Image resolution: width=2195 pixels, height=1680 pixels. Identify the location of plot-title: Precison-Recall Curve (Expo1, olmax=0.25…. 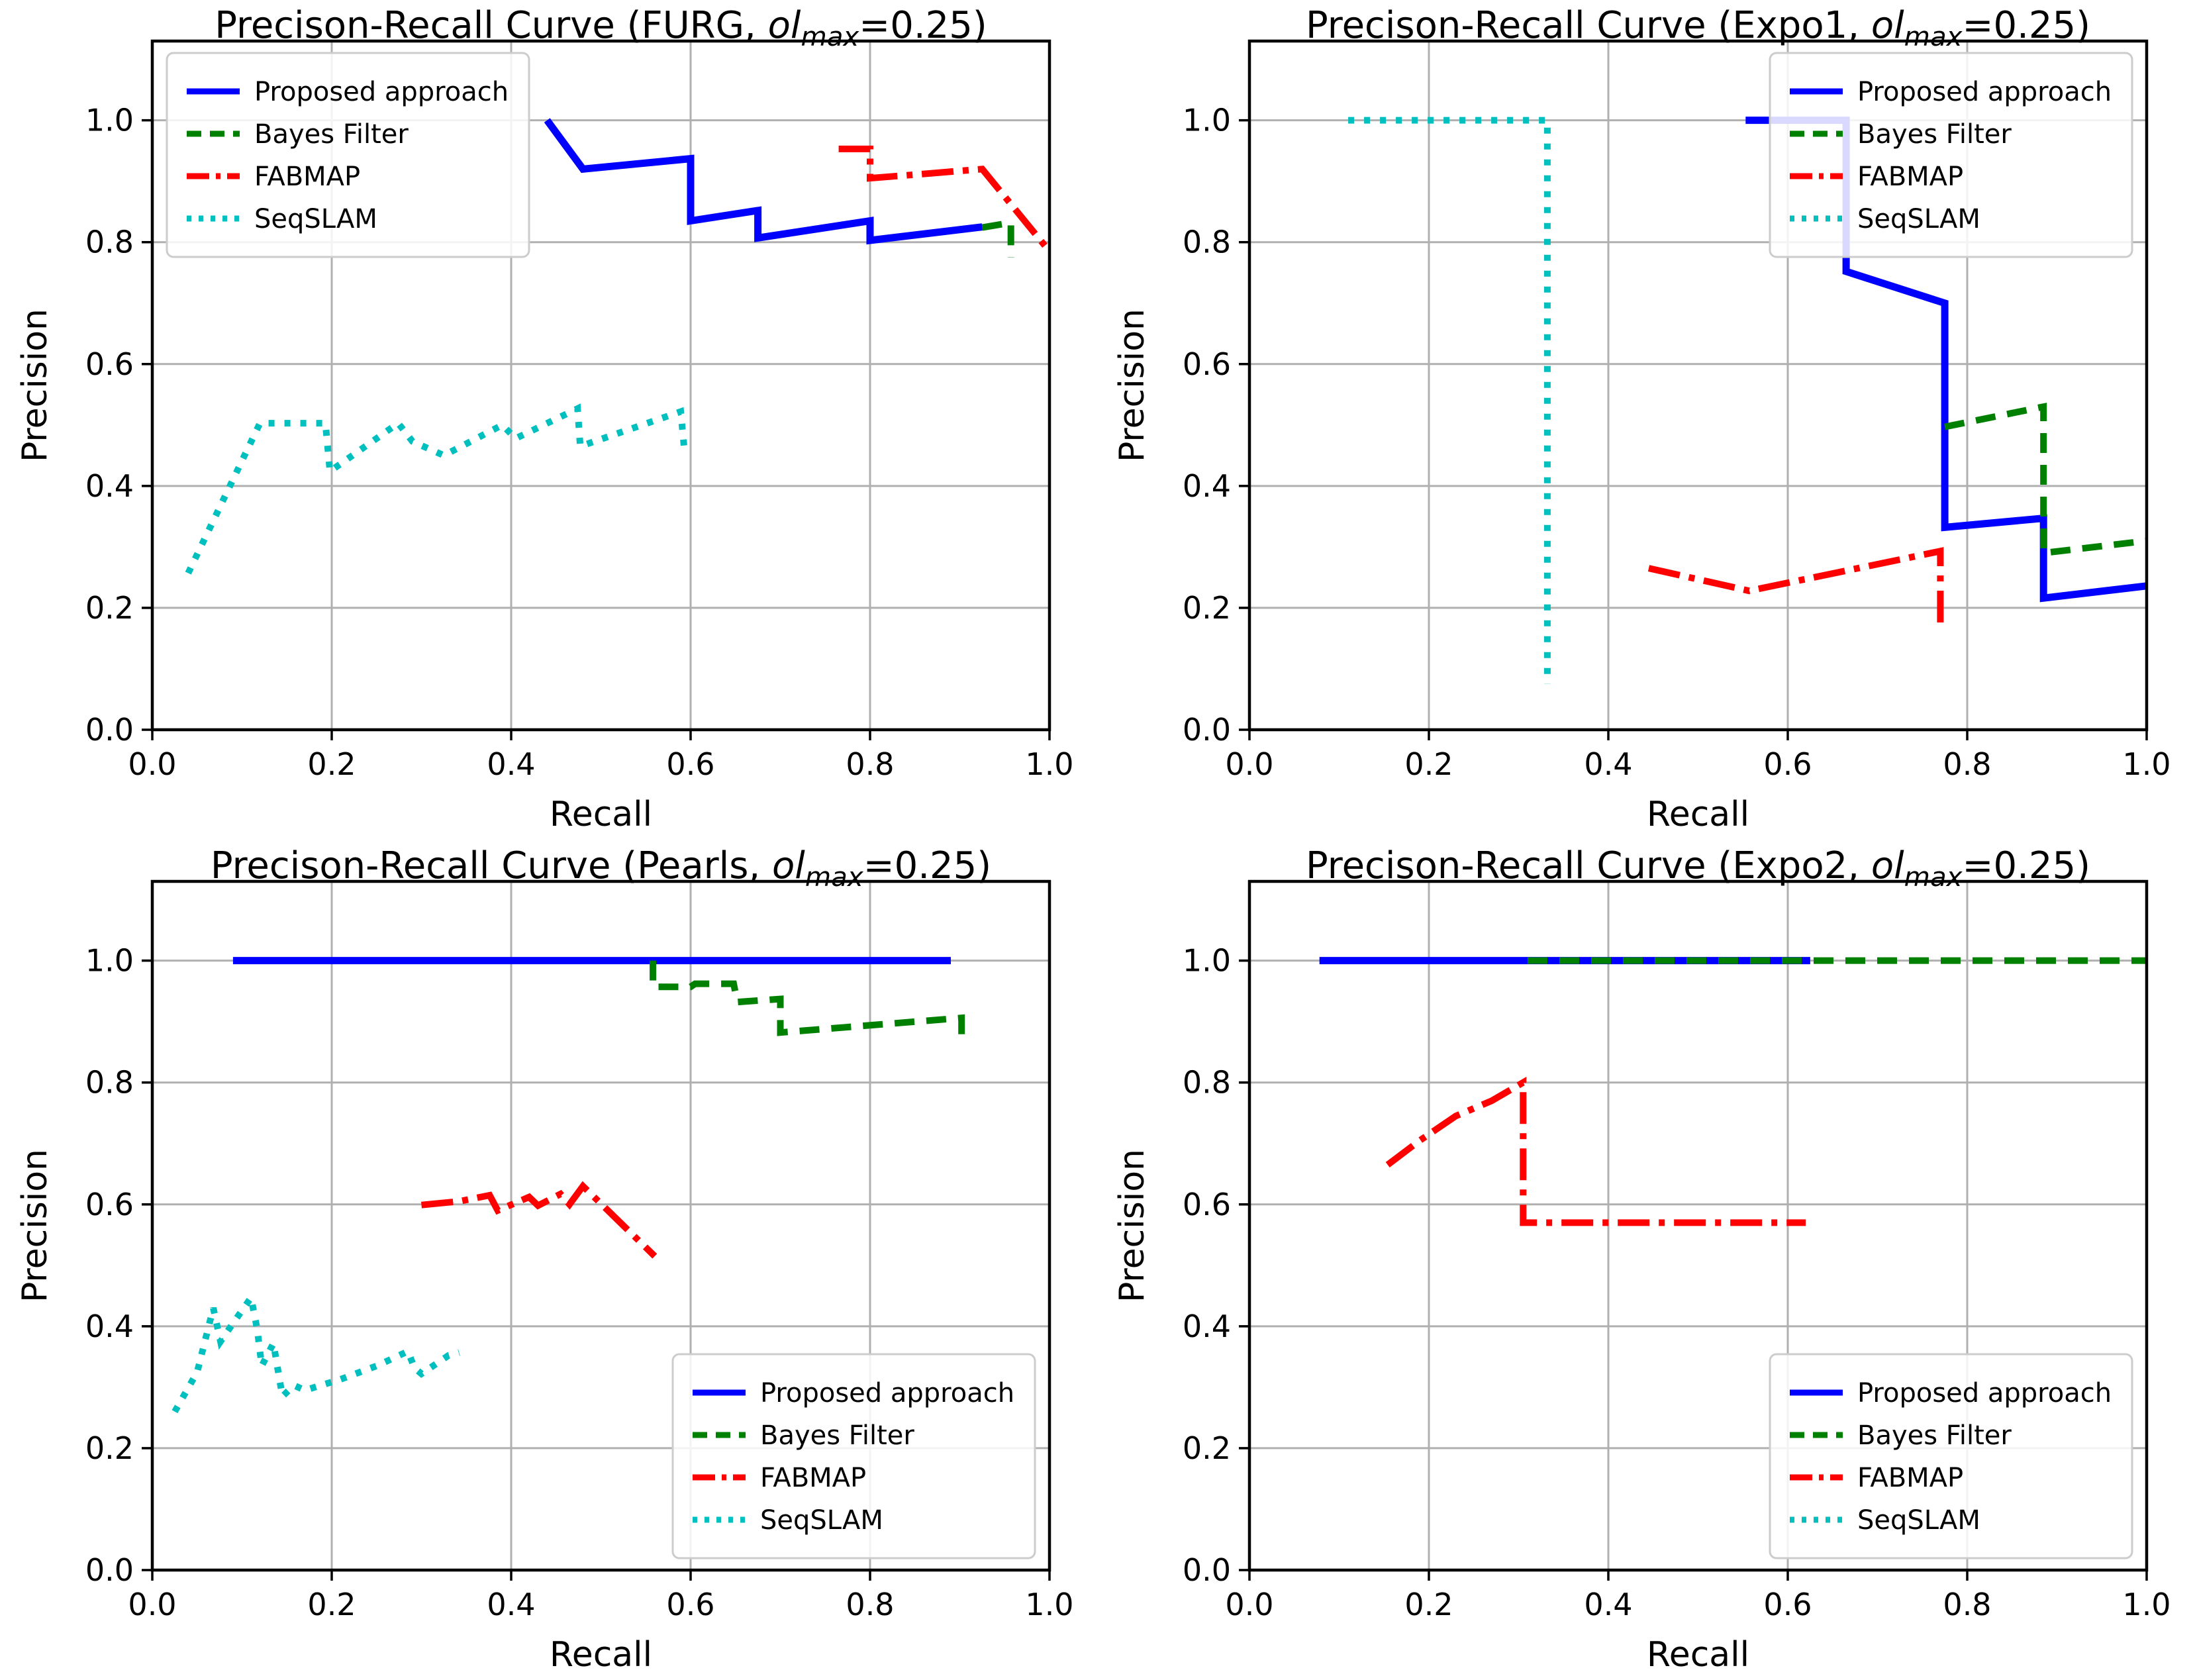
(1698, 28).